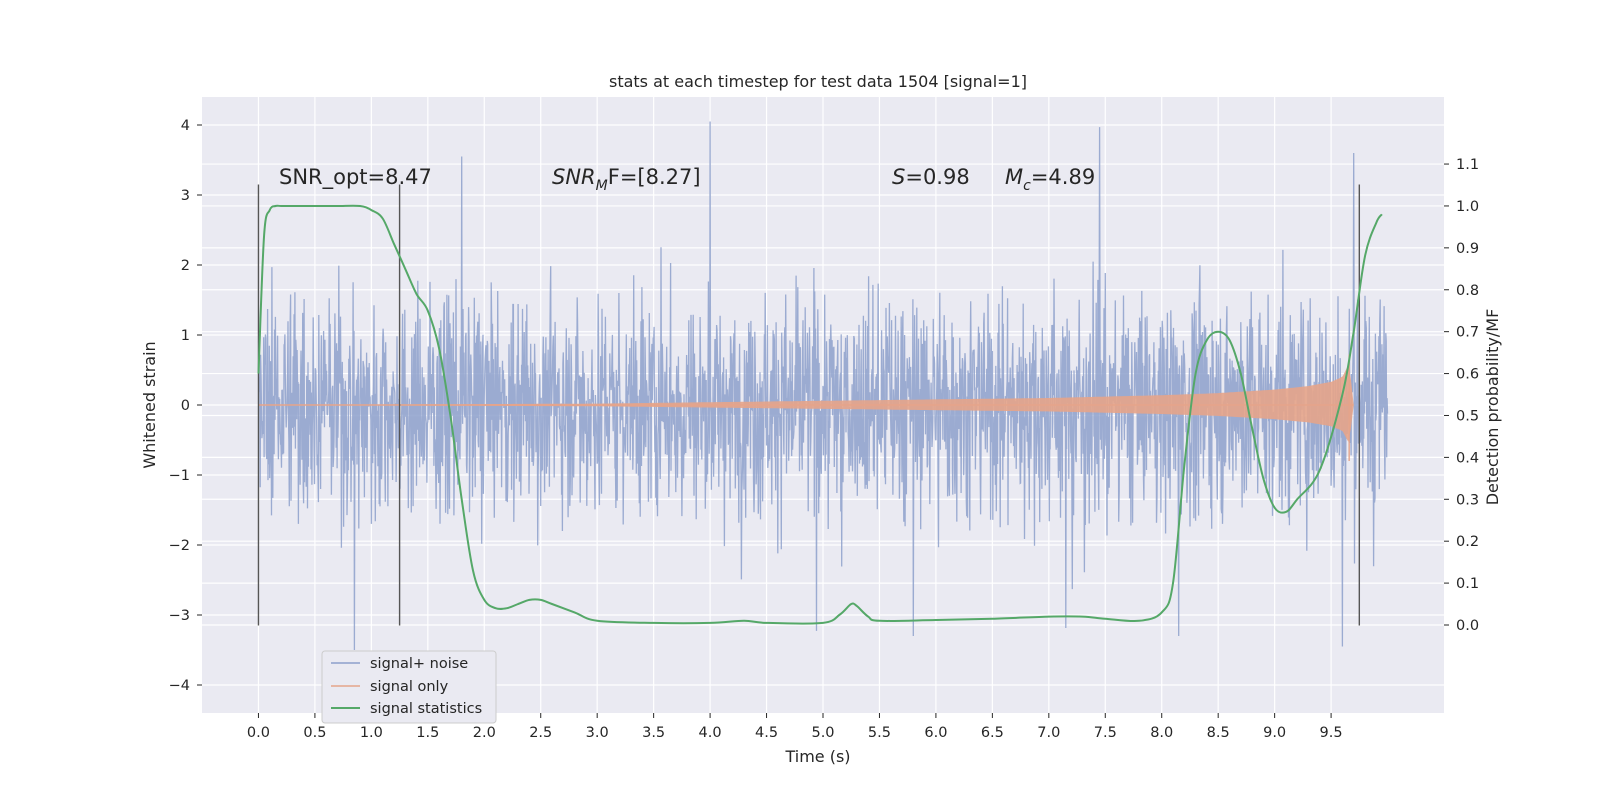 The width and height of the screenshot is (1600, 800). Describe the element at coordinates (185, 336) in the screenshot. I see `y-tick-label: 1` at that location.